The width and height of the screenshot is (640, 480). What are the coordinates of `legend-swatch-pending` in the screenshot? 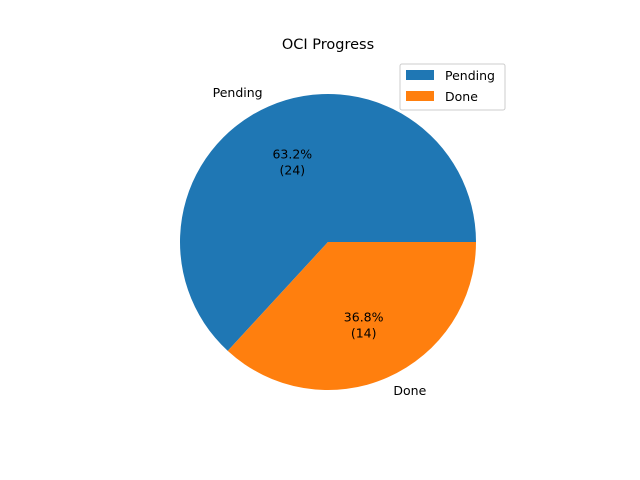 It's located at (420, 75).